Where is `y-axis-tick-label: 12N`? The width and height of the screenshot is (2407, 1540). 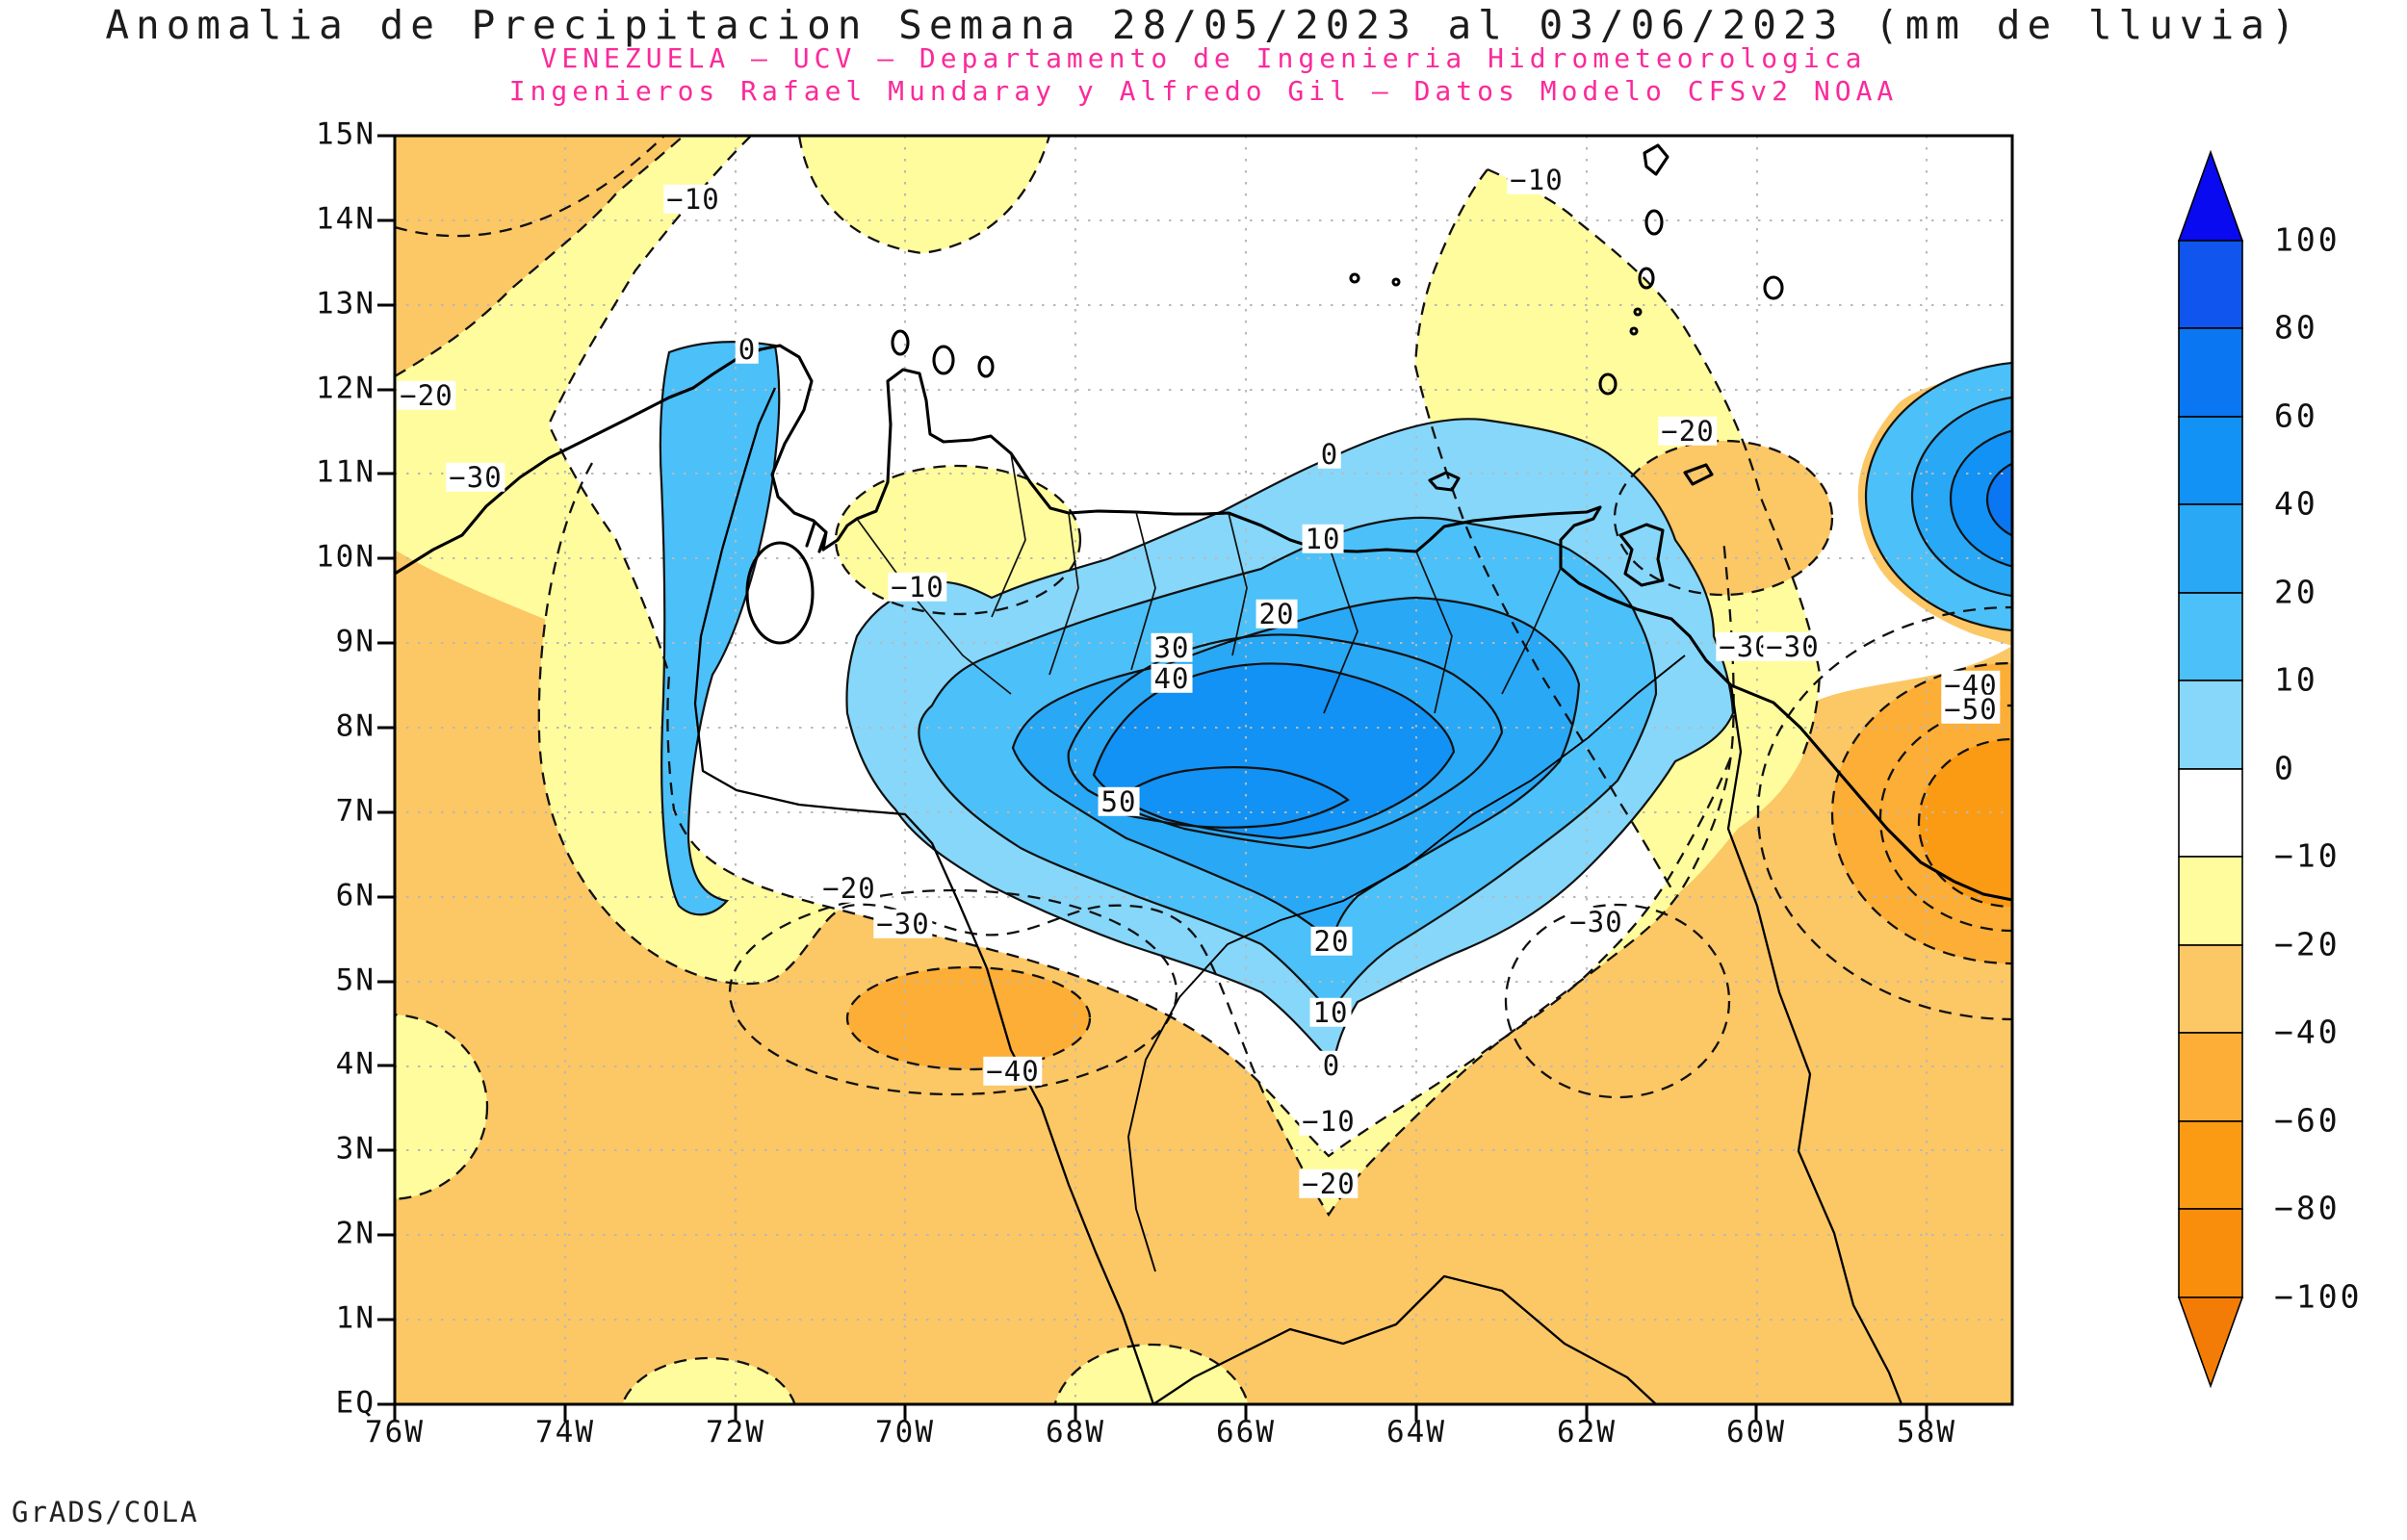 y-axis-tick-label: 12N is located at coordinates (345, 388).